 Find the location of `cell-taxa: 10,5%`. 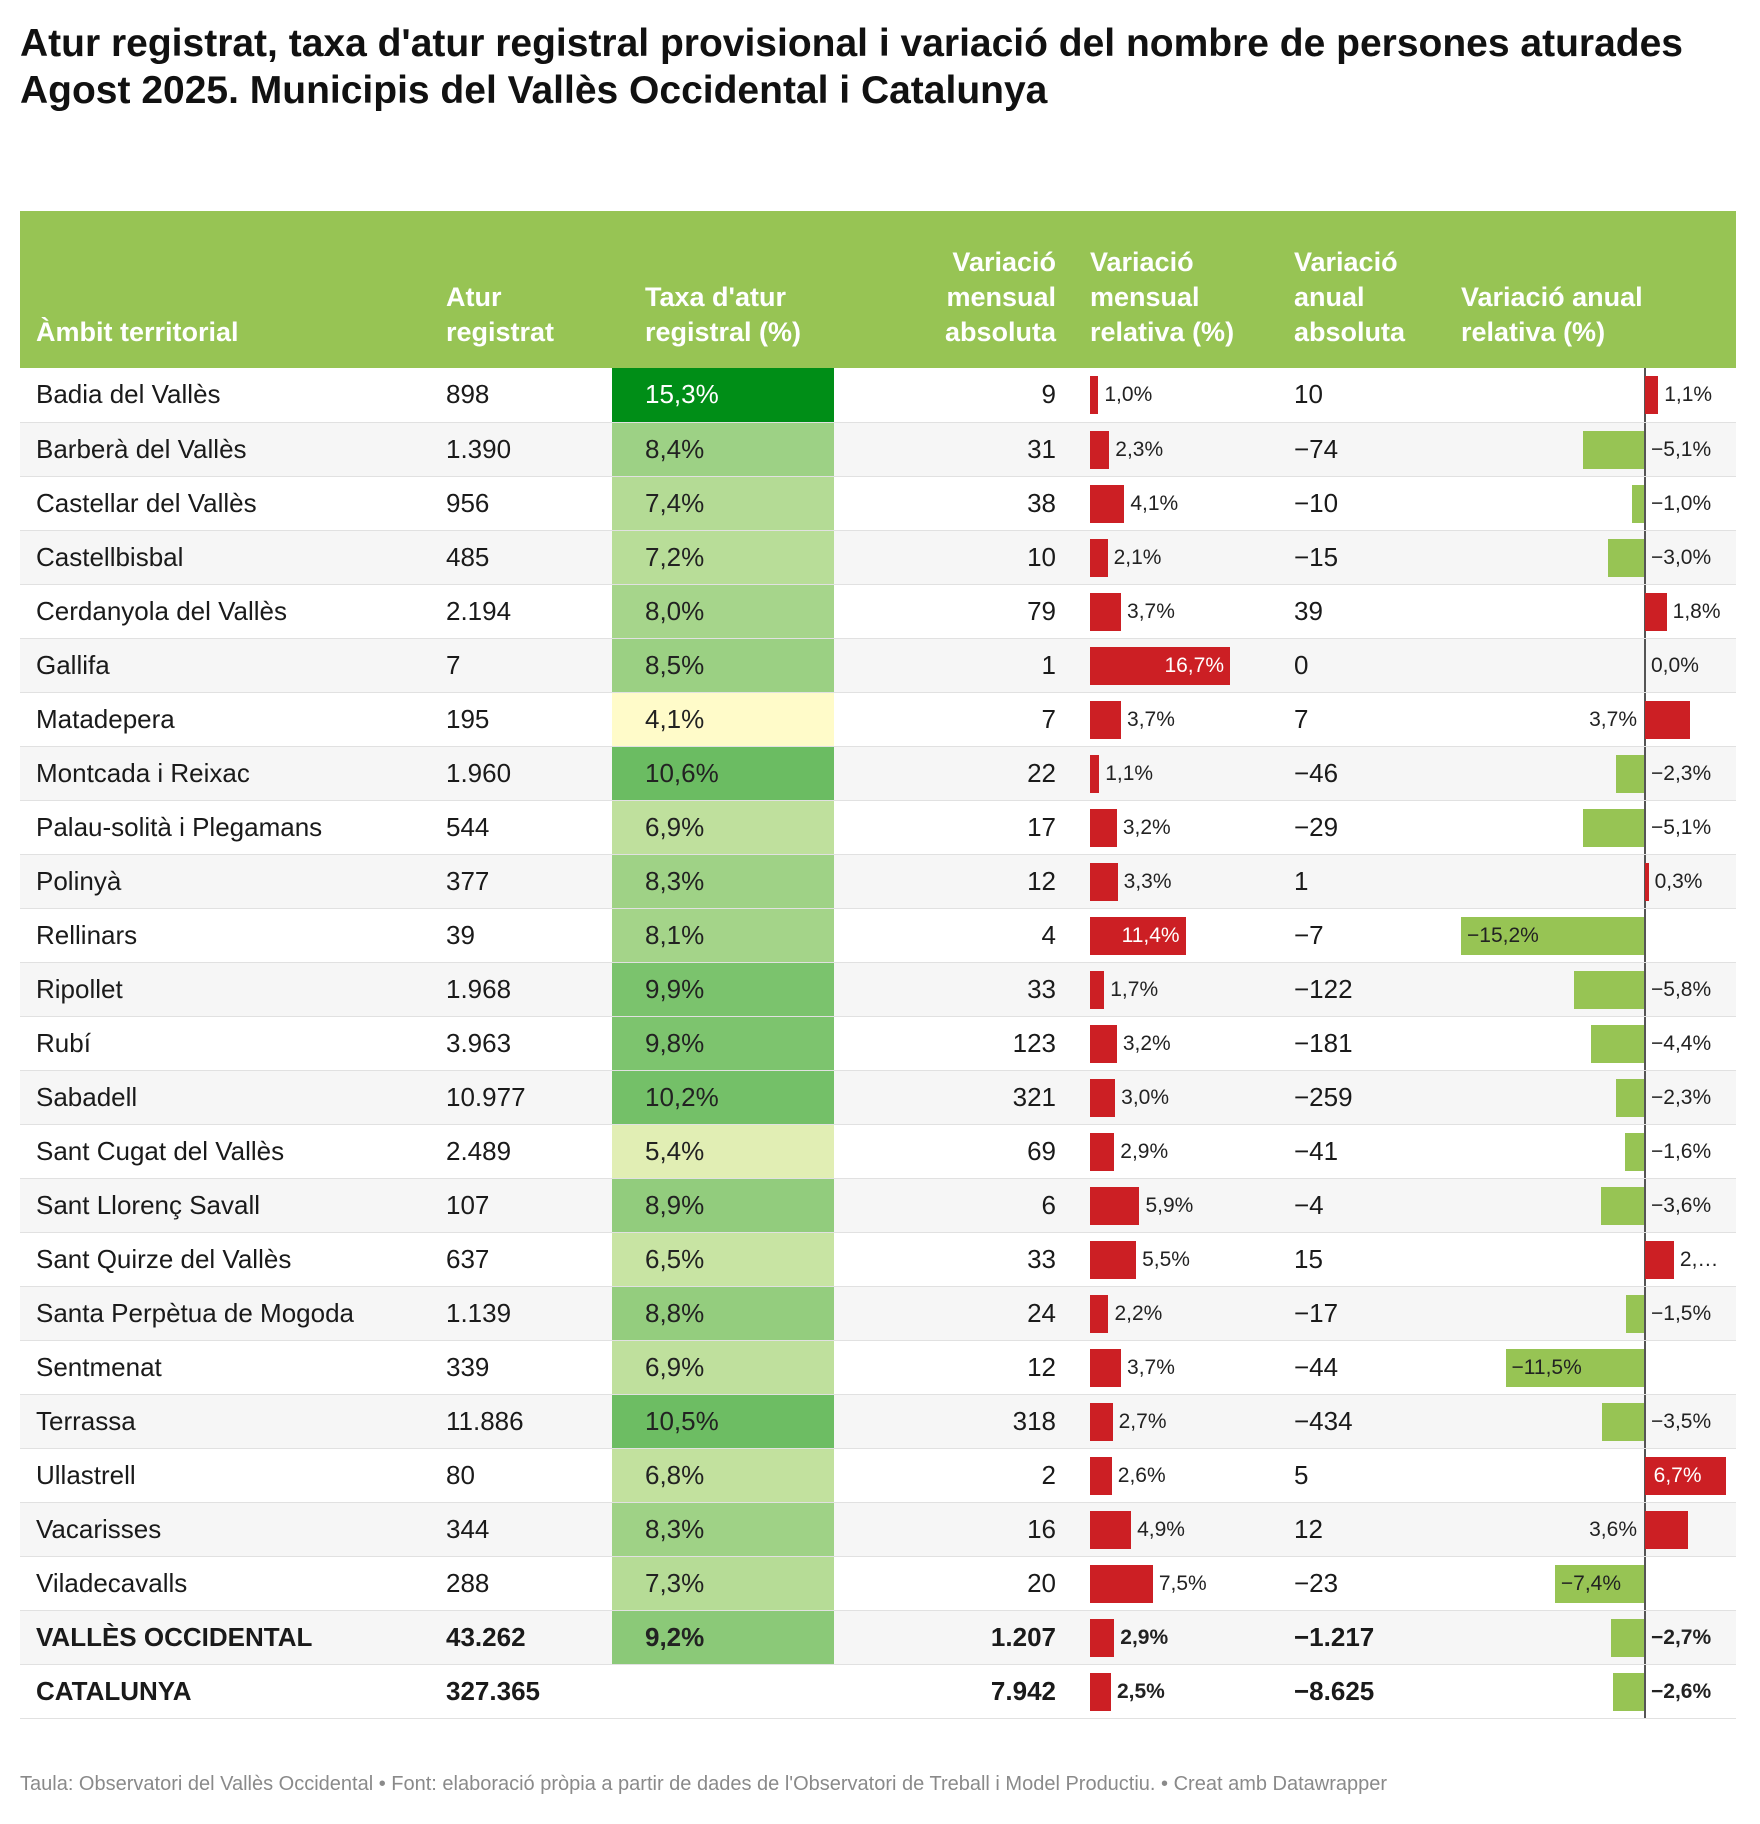

cell-taxa: 10,5% is located at coordinates (723, 1421).